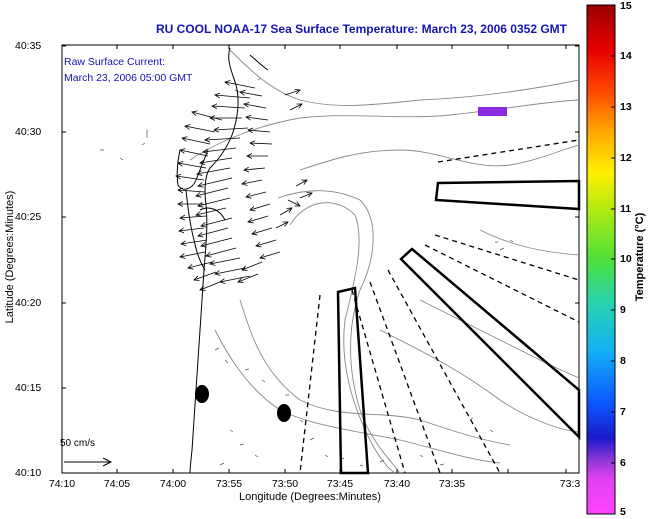 This screenshot has width=651, height=519. I want to click on colorbar-tick-label: 5, so click(623, 512).